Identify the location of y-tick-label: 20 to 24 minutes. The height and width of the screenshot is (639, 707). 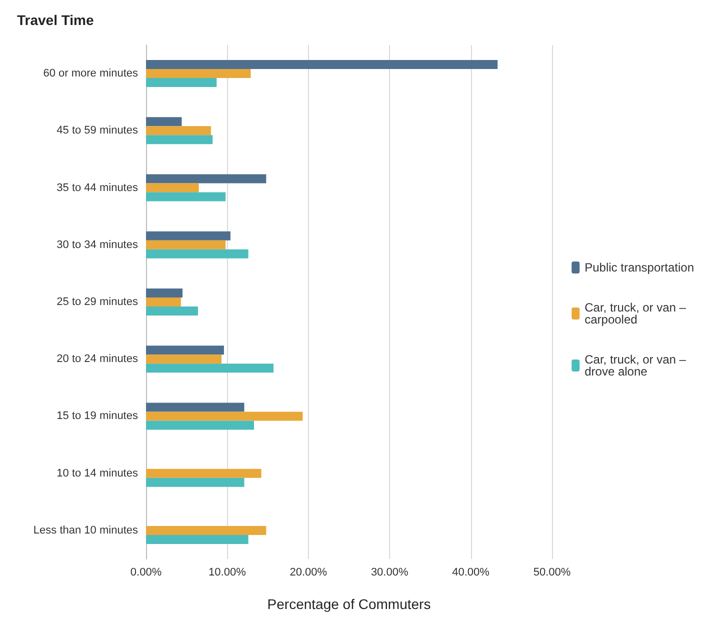
(97, 359).